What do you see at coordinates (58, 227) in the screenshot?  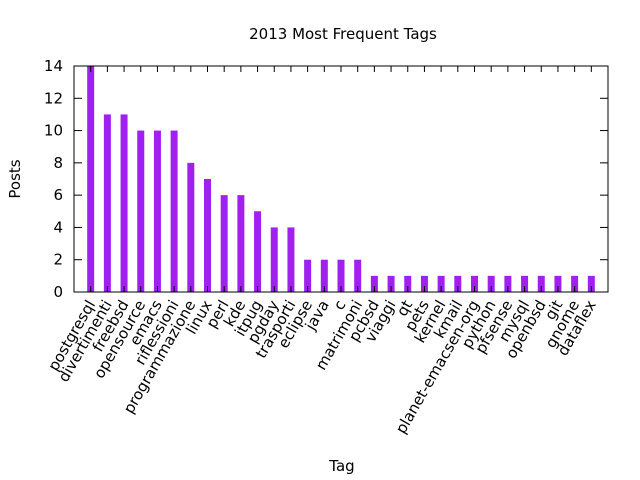 I see `y-tick-label: 4` at bounding box center [58, 227].